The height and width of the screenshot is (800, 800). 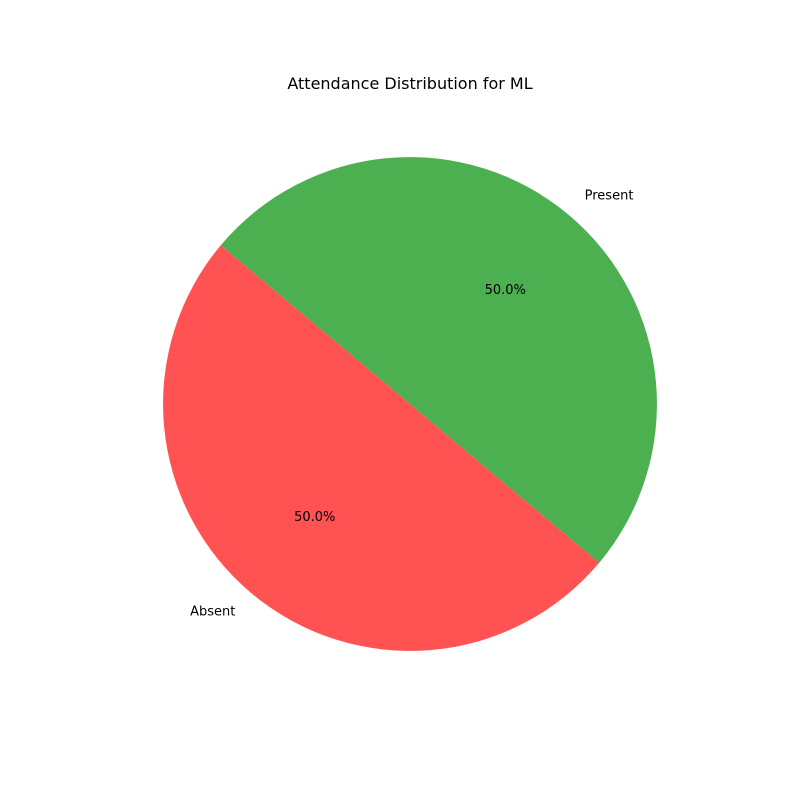 What do you see at coordinates (505, 290) in the screenshot?
I see `percent-label-present: 50.0%` at bounding box center [505, 290].